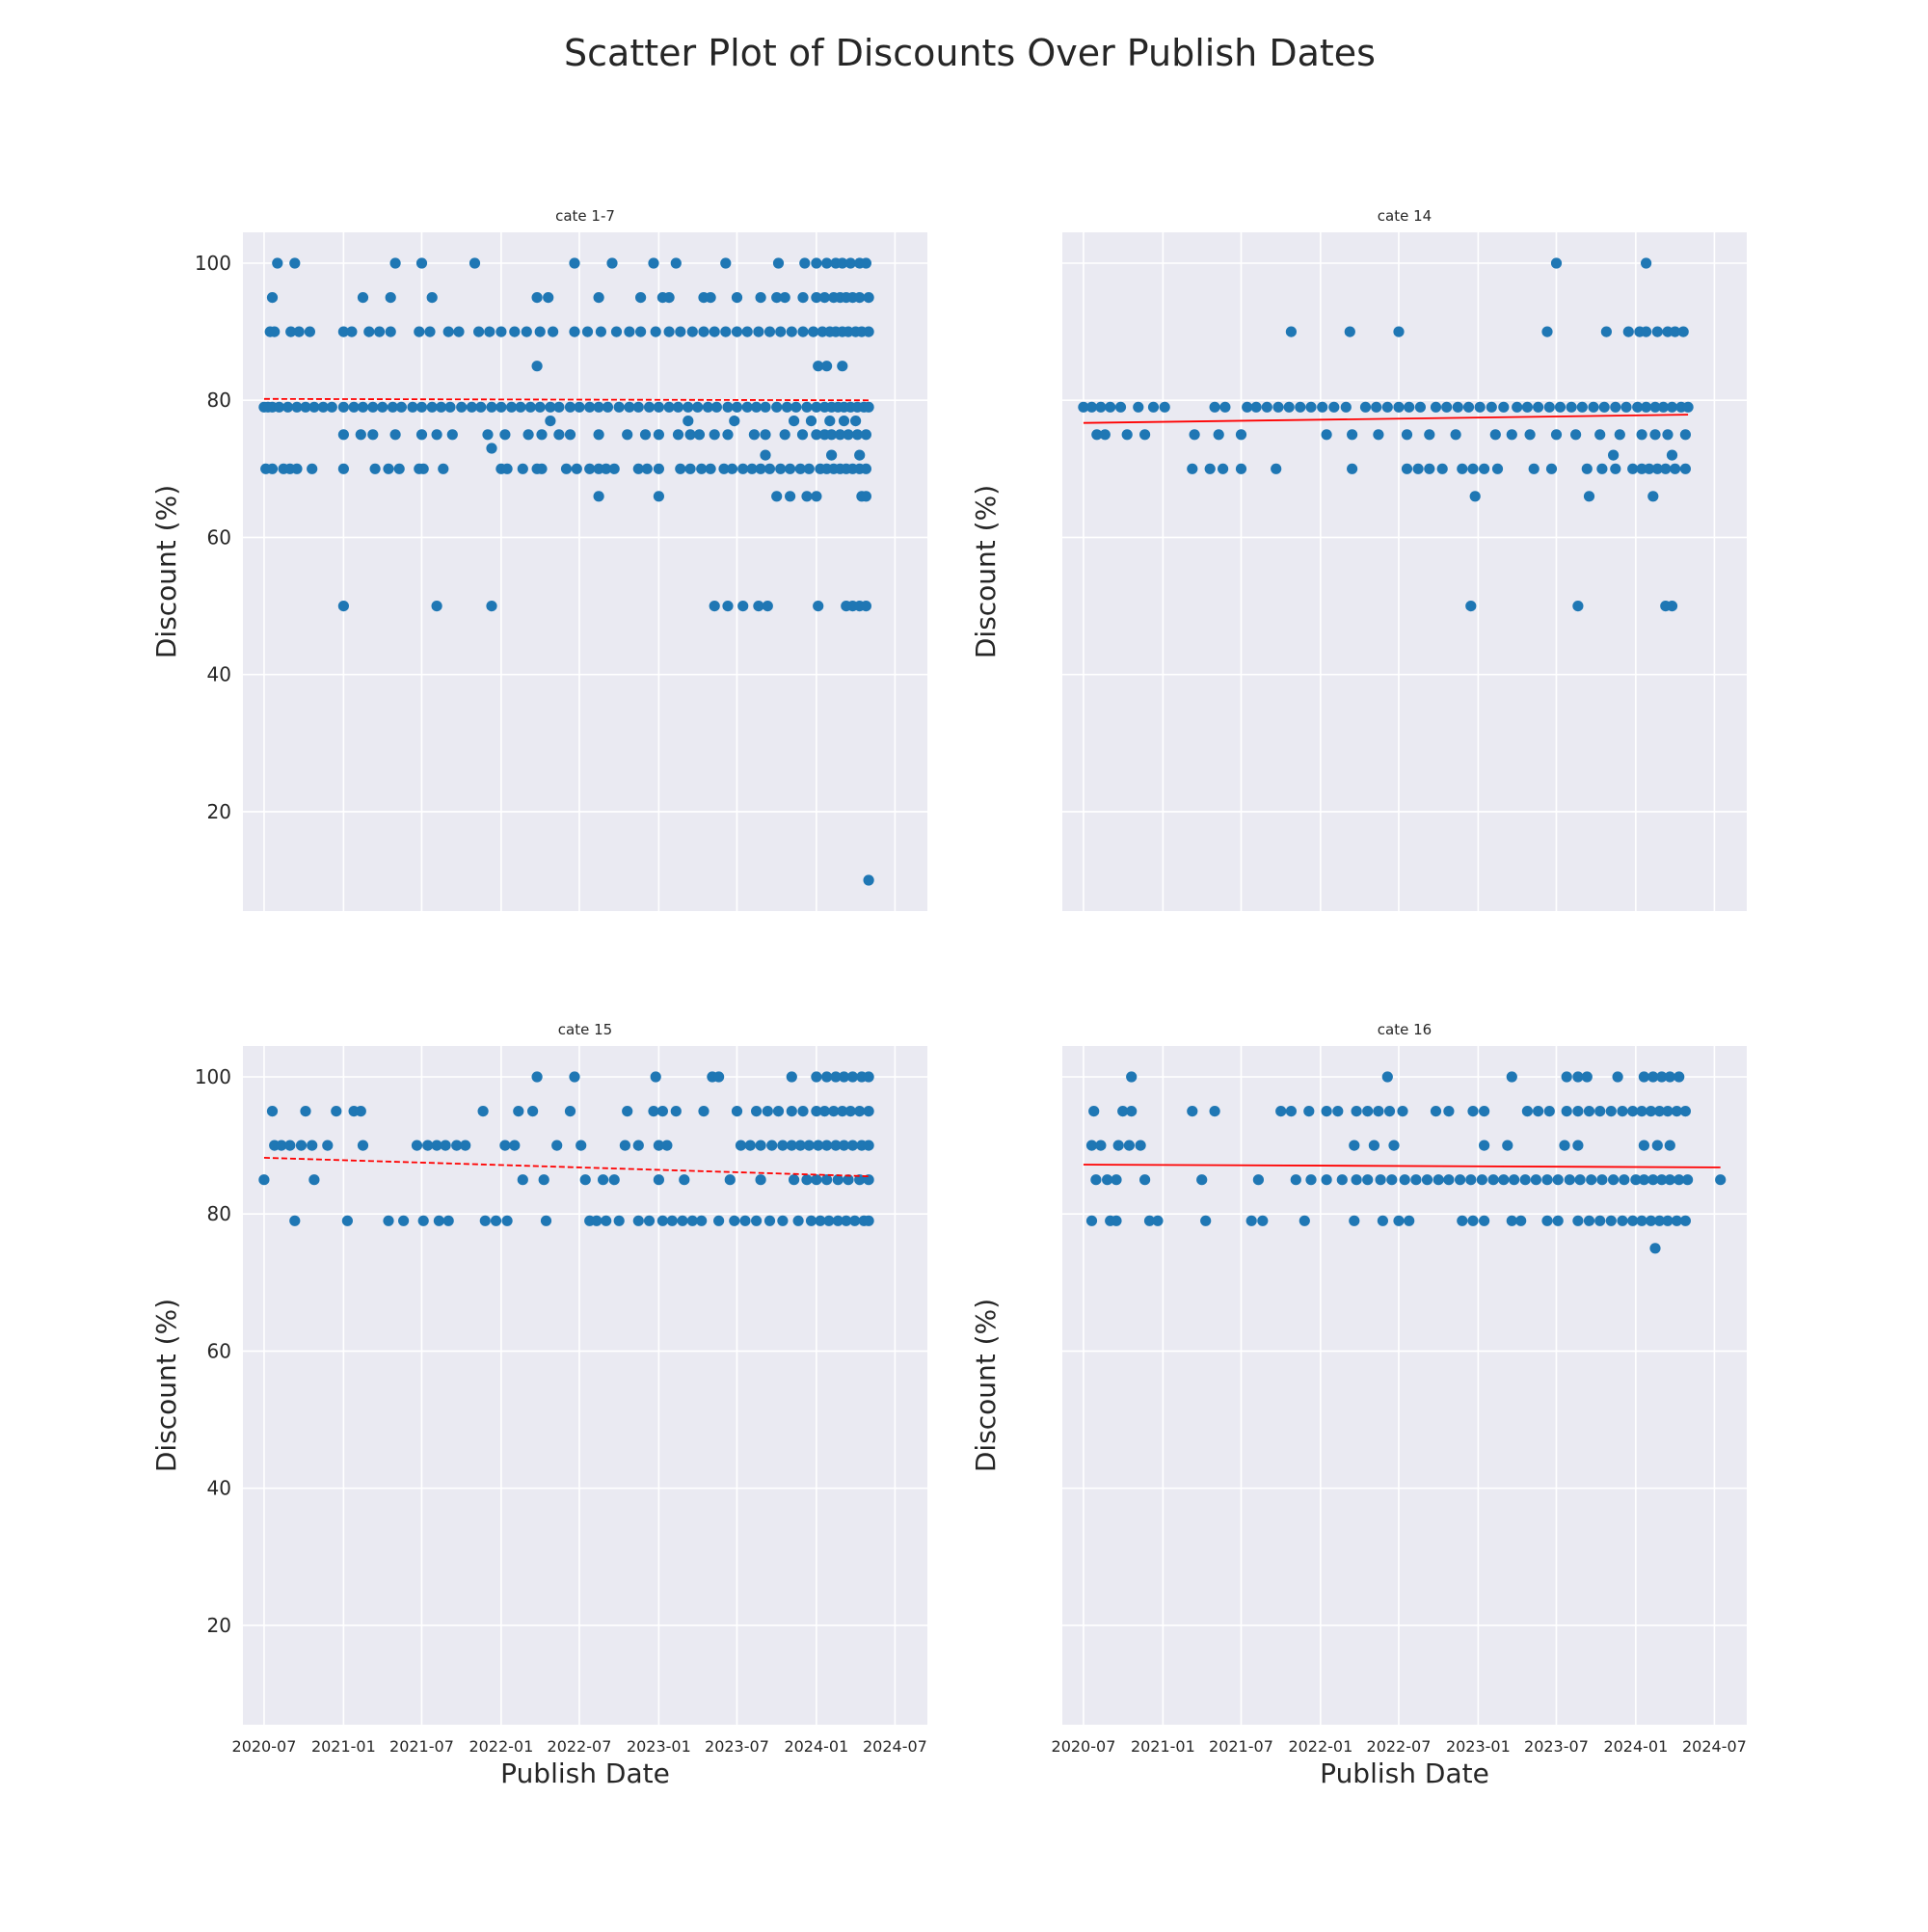  I want to click on x-tick-label: 2023-01, so click(1478, 1747).